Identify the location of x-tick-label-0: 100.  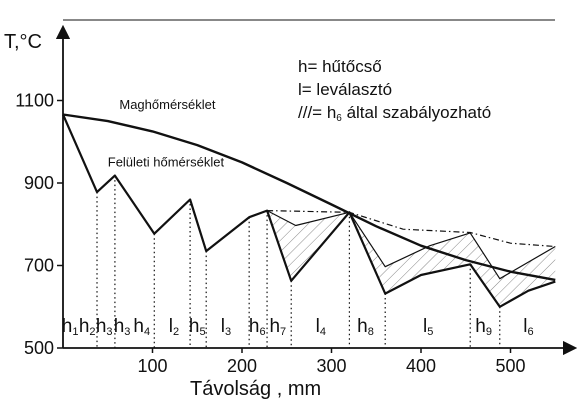
(152, 366).